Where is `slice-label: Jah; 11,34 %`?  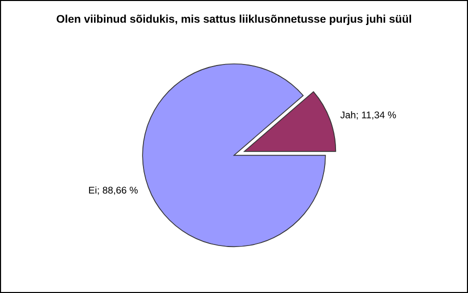 slice-label: Jah; 11,34 % is located at coordinates (368, 115).